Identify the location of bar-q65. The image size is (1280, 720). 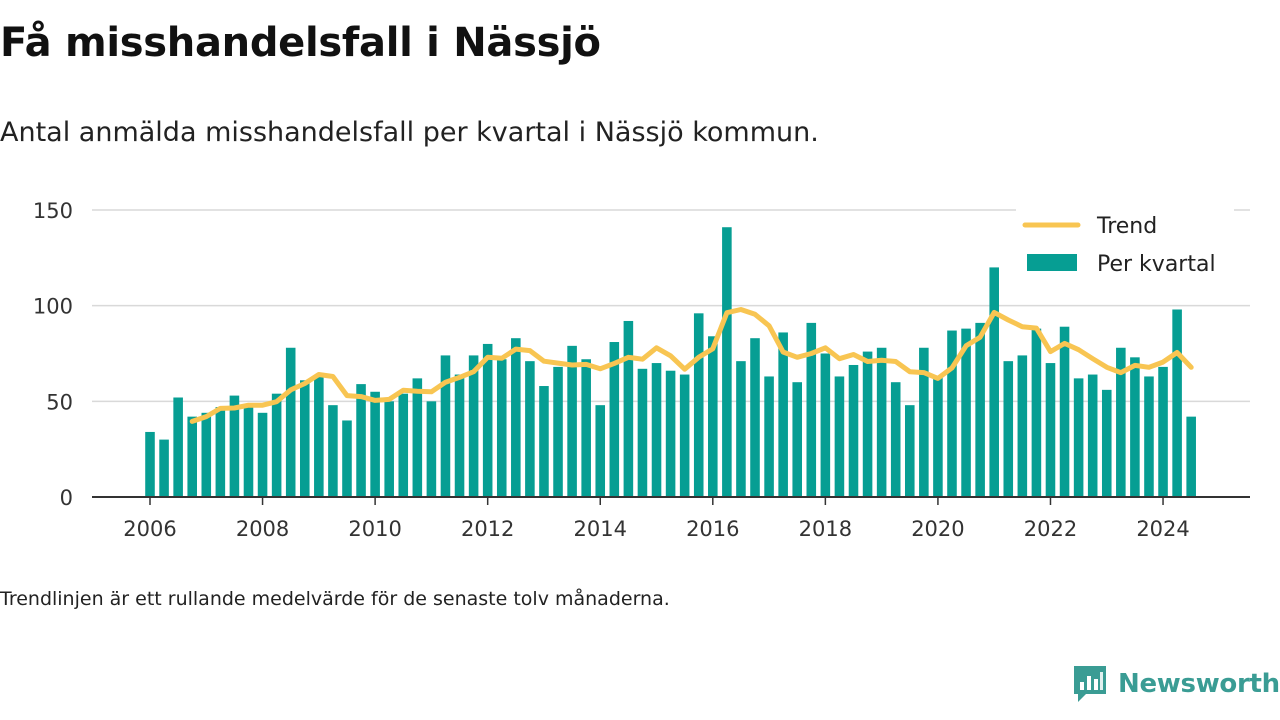
(1064, 411).